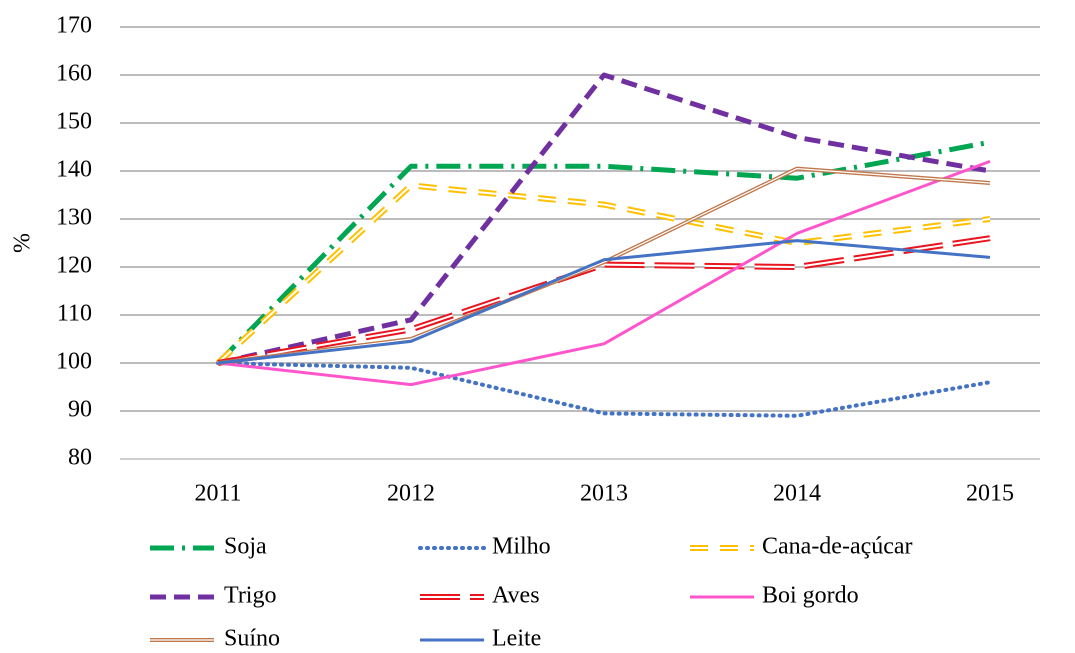 The image size is (1075, 653). Describe the element at coordinates (217, 494) in the screenshot. I see `x-tick-label: 2011` at that location.